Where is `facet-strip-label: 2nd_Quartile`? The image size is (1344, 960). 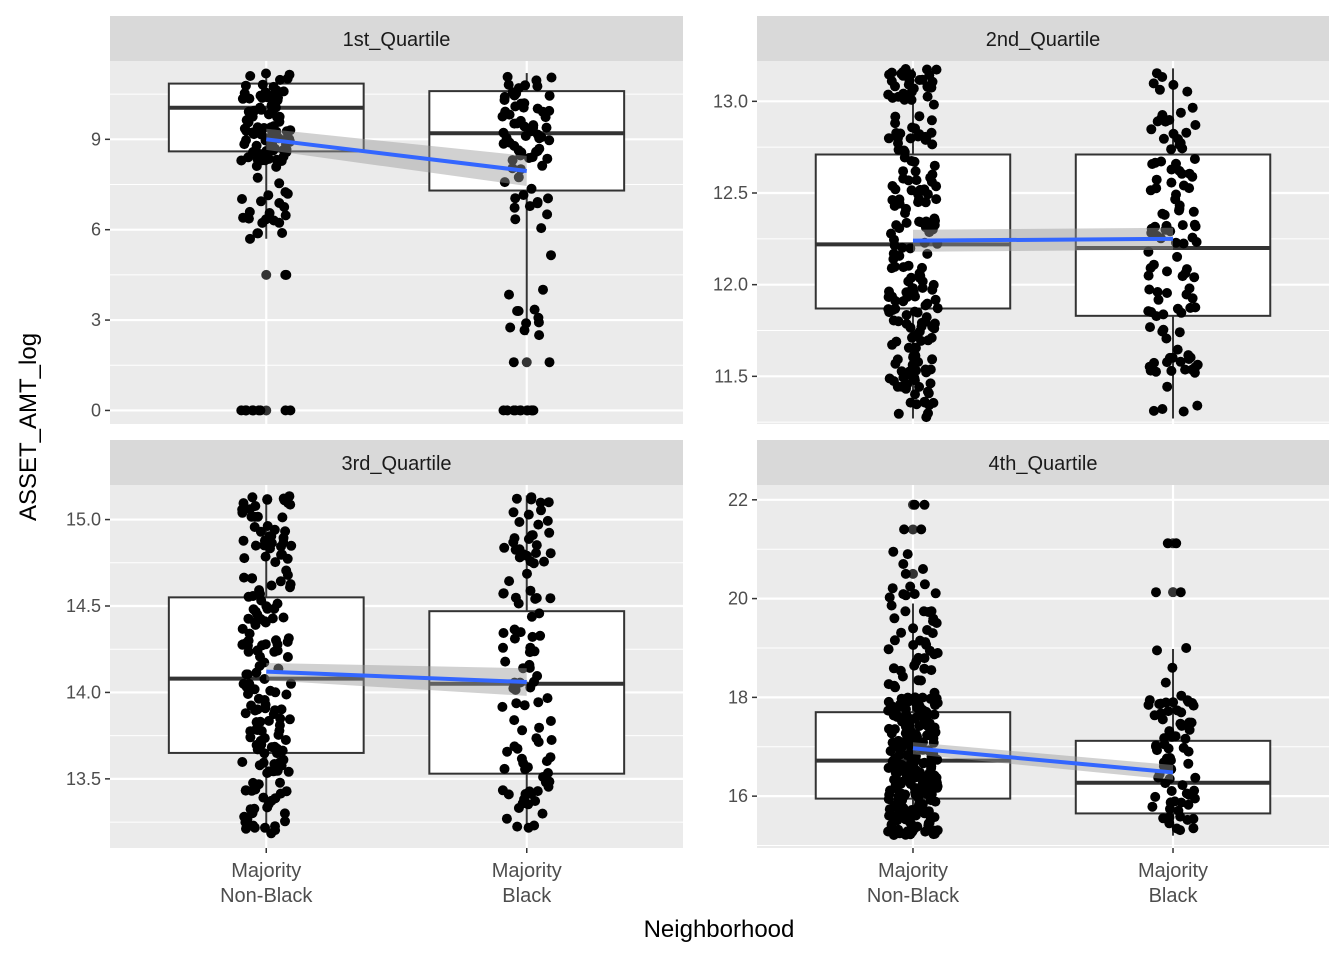
facet-strip-label: 2nd_Quartile is located at coordinates (1043, 40).